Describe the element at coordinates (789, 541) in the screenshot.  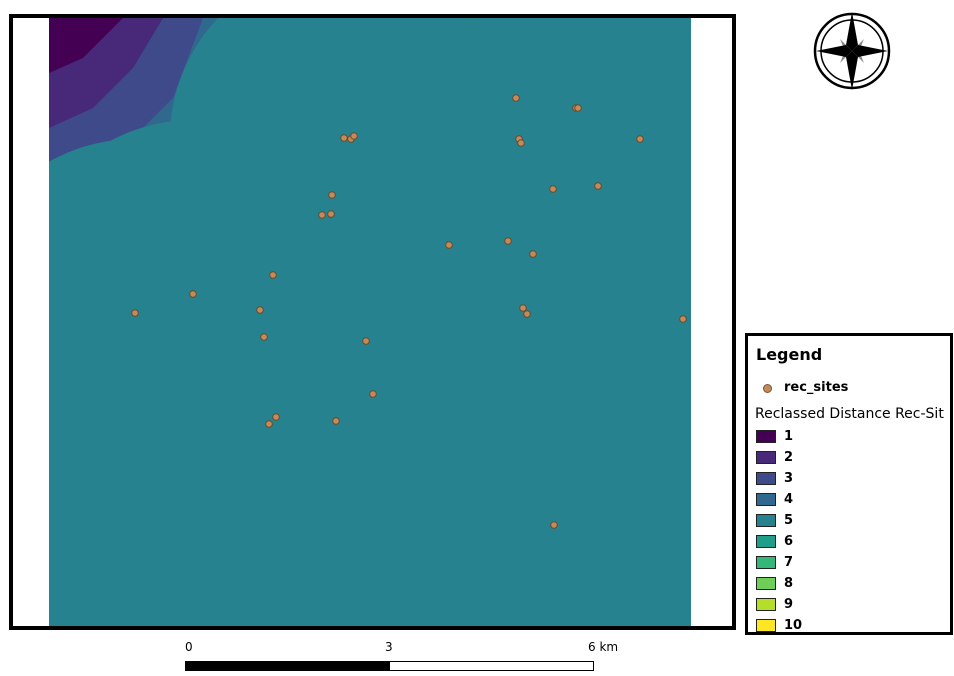
I see `legend-class-label: 6` at that location.